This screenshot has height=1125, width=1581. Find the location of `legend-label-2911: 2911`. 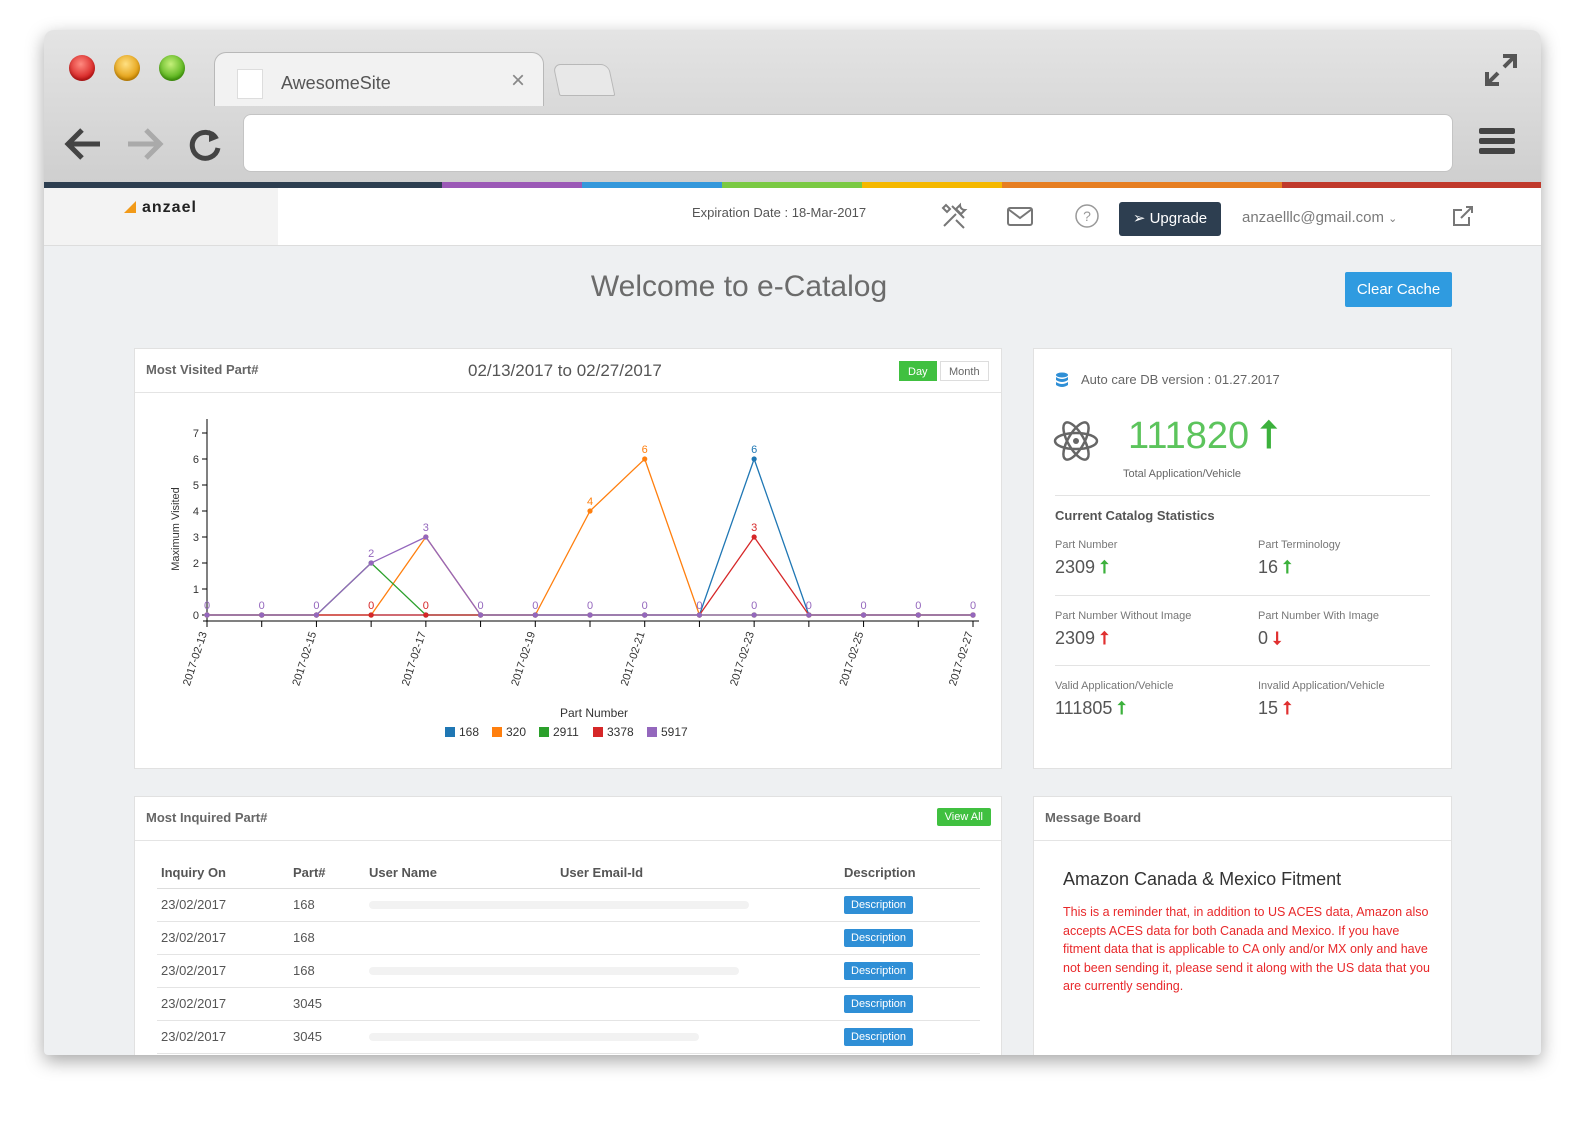

legend-label-2911: 2911 is located at coordinates (566, 732).